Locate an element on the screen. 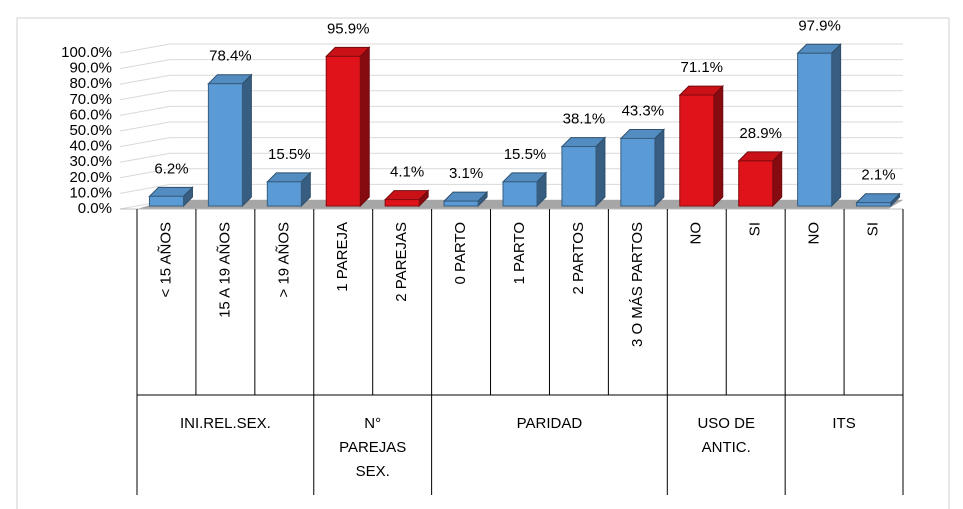  y-tick-label: 60.0% is located at coordinates (90, 114).